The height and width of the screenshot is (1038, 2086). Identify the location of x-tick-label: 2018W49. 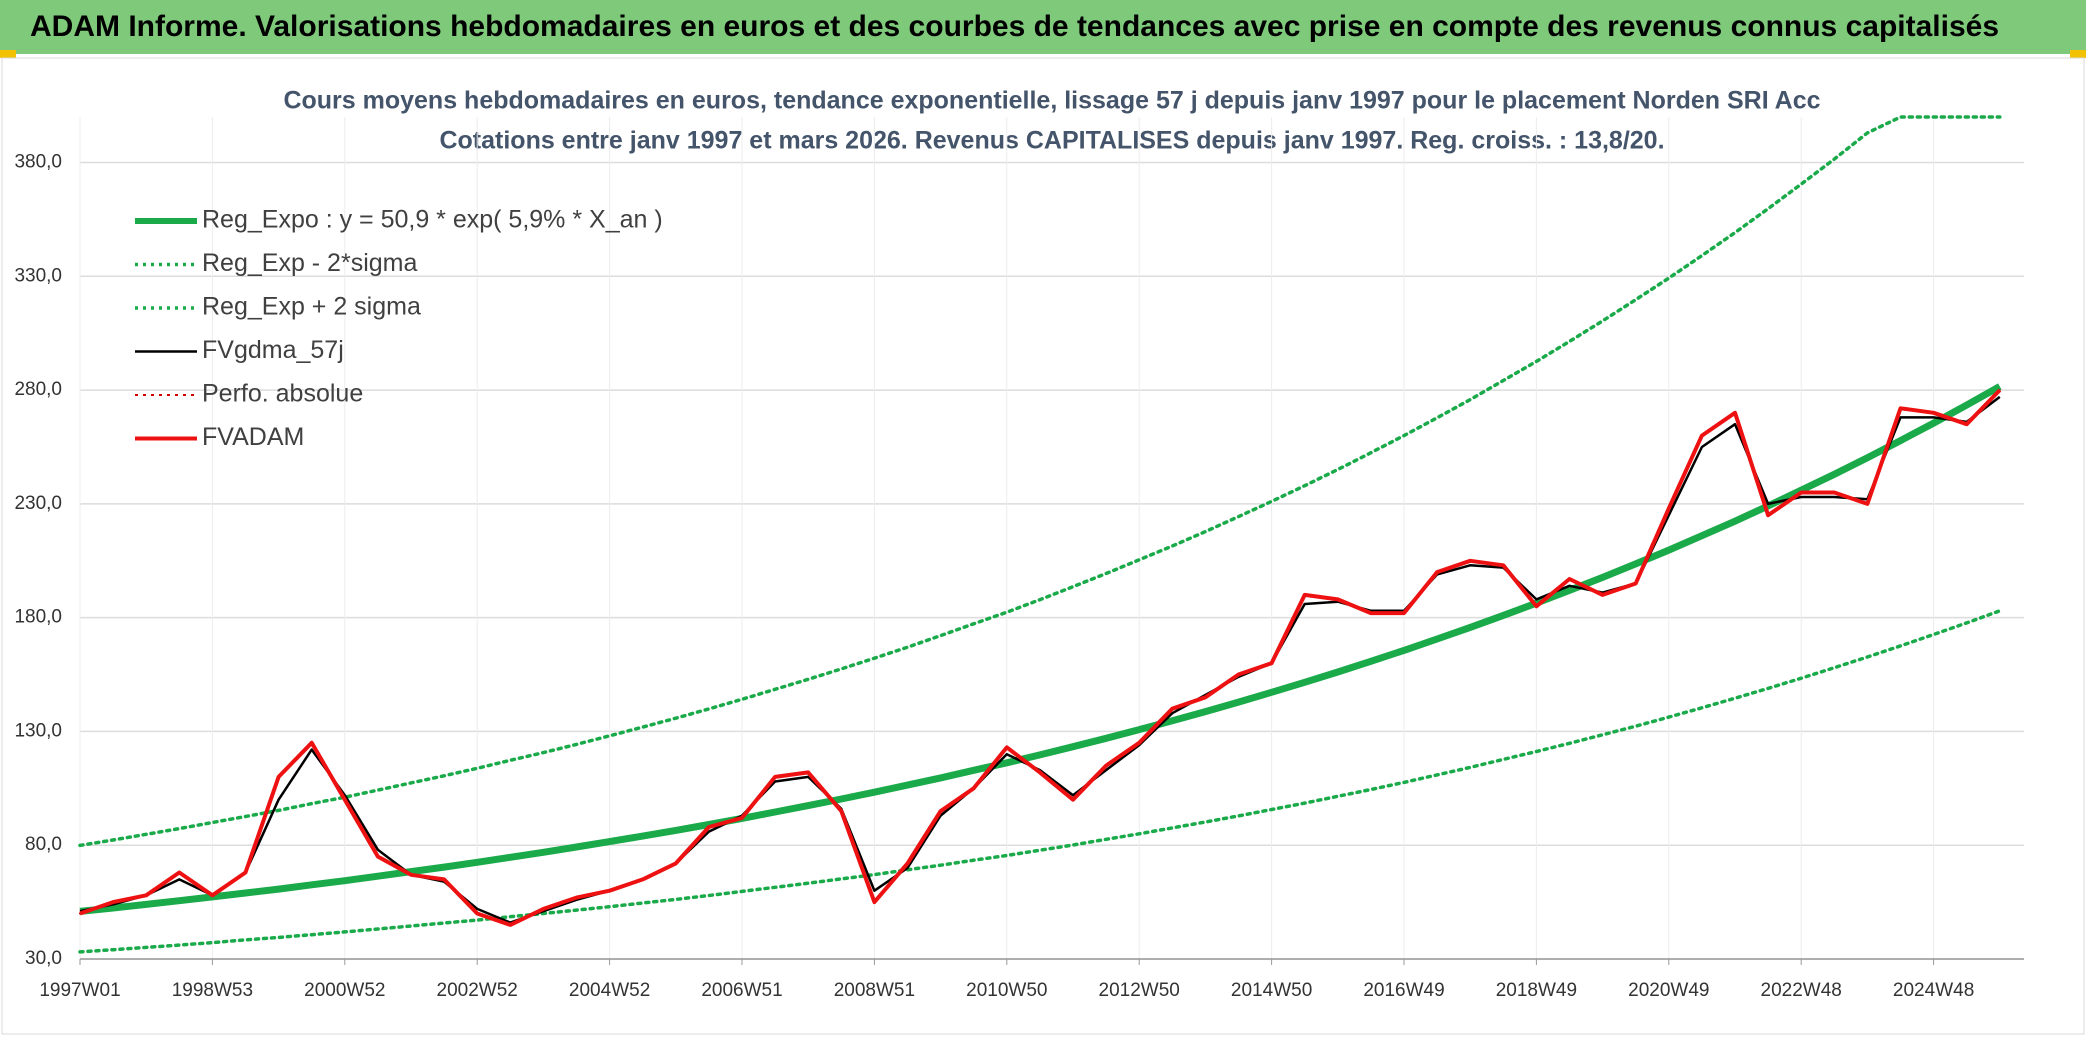
(1536, 990).